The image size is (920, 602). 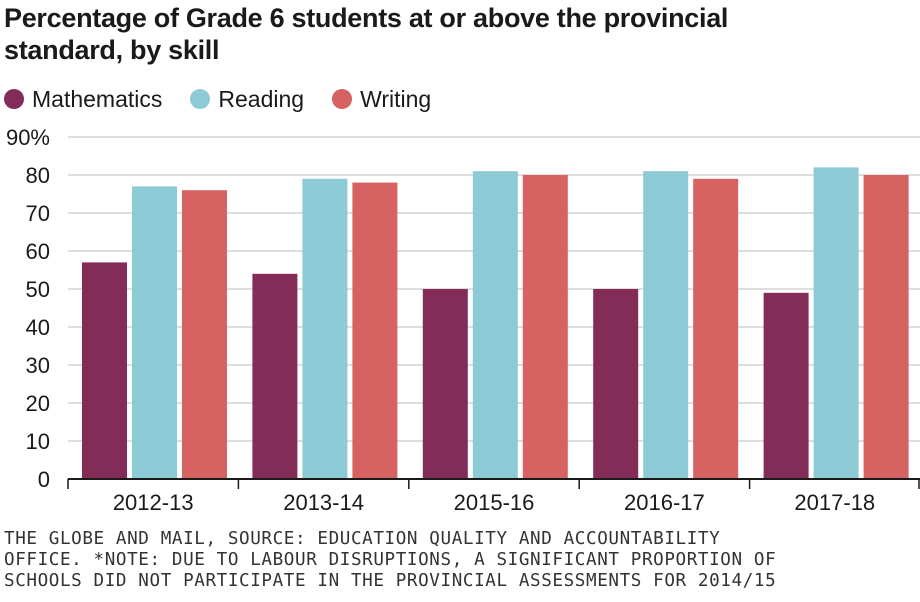 I want to click on legend-label-writing: Writing, so click(x=396, y=98).